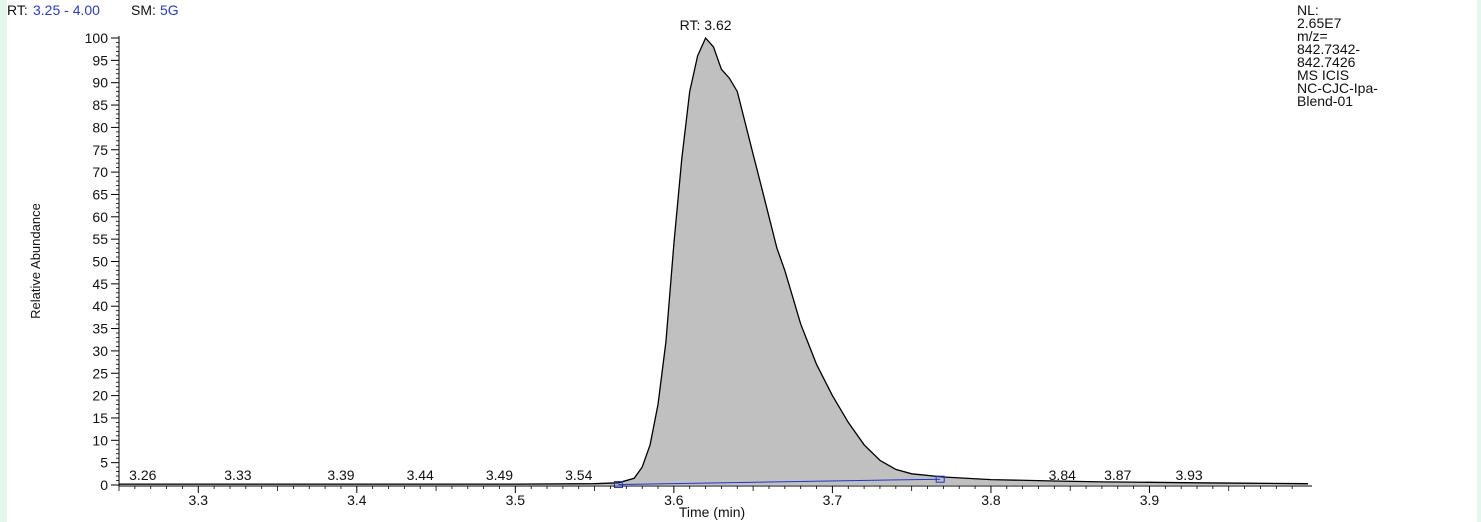 Image resolution: width=1481 pixels, height=522 pixels. What do you see at coordinates (97, 38) in the screenshot?
I see `y-tick-label: 100` at bounding box center [97, 38].